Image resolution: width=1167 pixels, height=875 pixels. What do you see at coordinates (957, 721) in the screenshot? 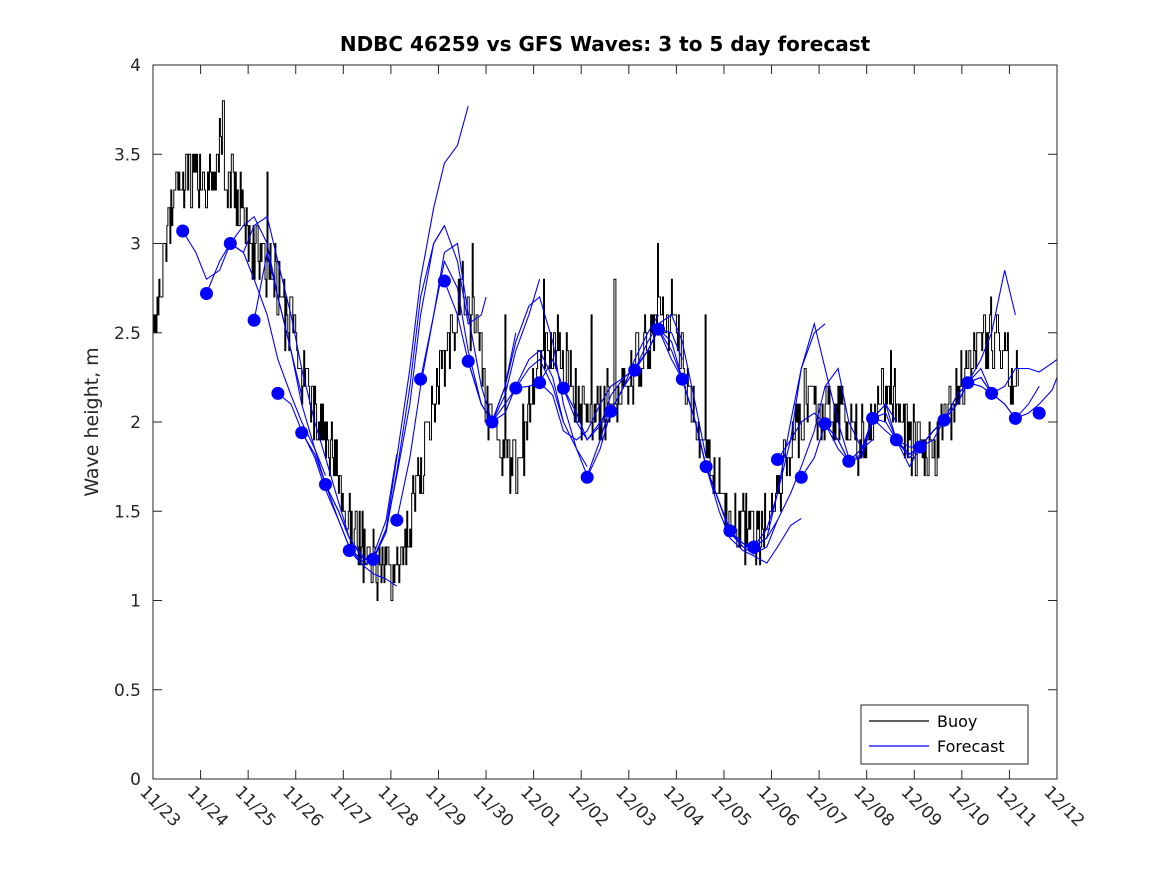
I see `legend-buoy-label: Buoy` at bounding box center [957, 721].